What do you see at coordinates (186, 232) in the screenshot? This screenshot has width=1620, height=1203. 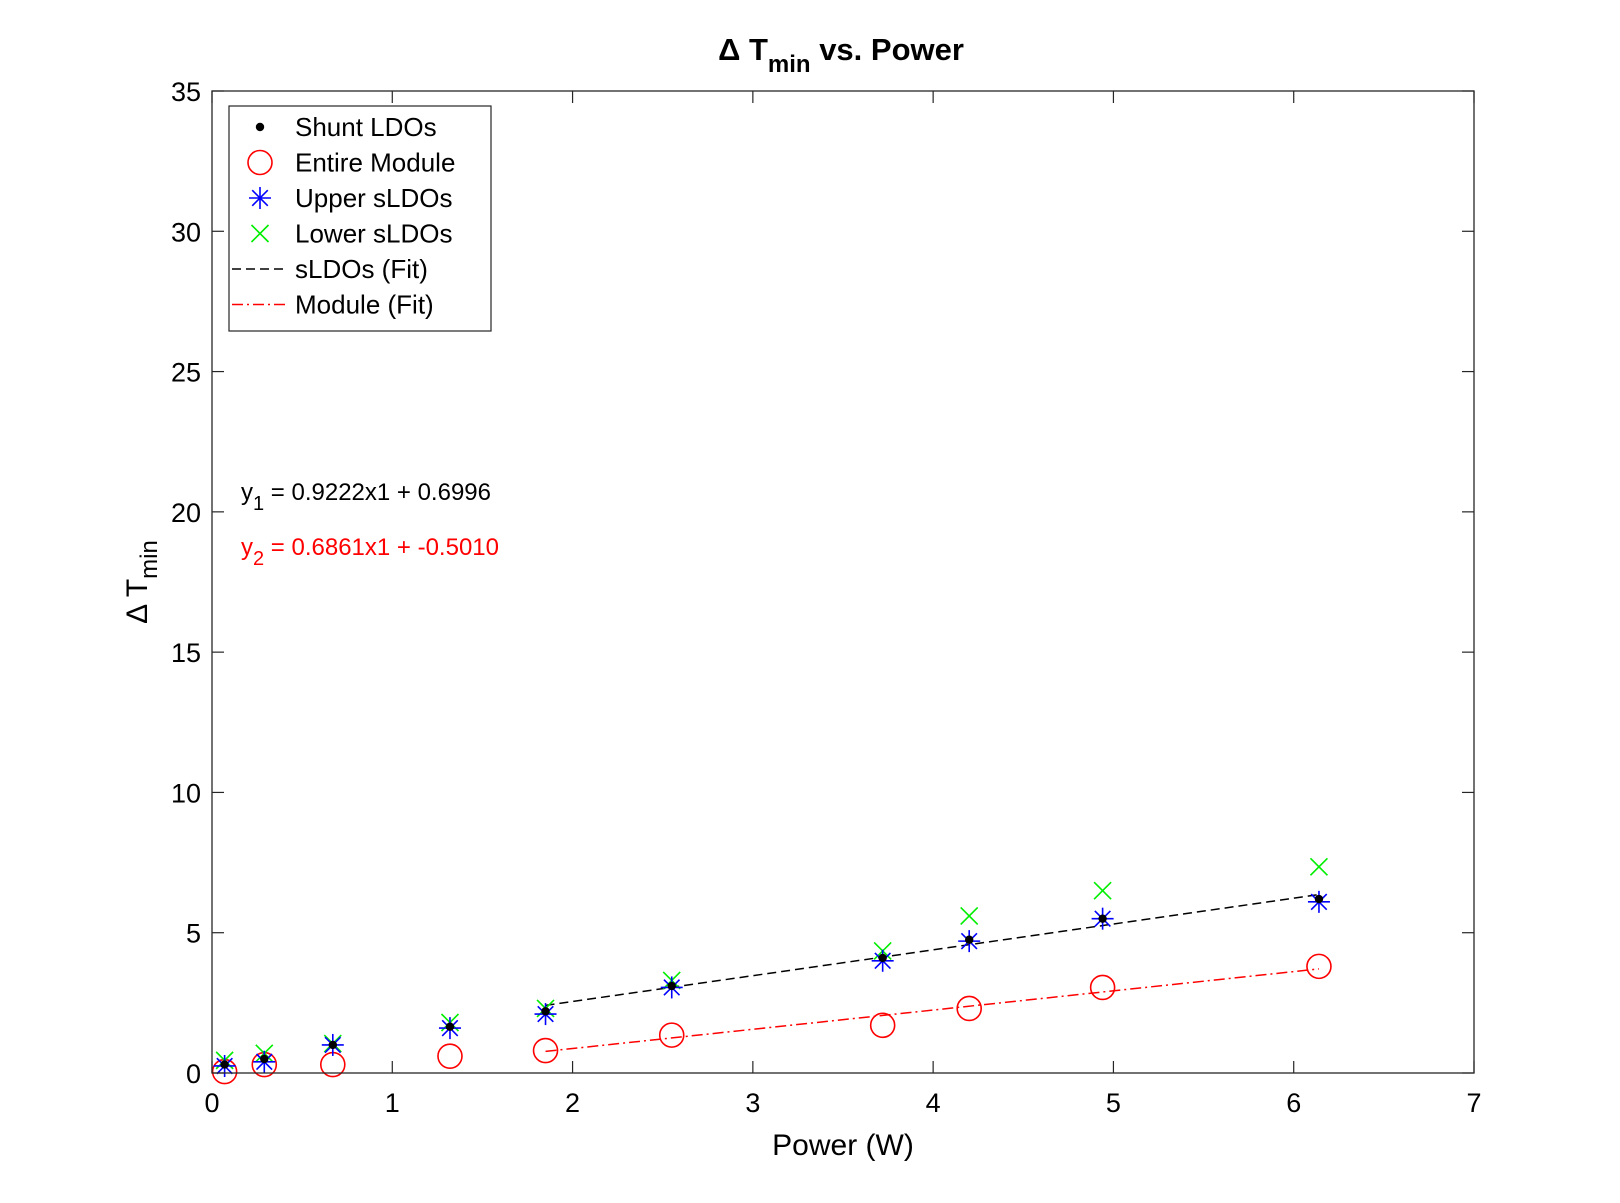 I see `y-tick-label: 30` at bounding box center [186, 232].